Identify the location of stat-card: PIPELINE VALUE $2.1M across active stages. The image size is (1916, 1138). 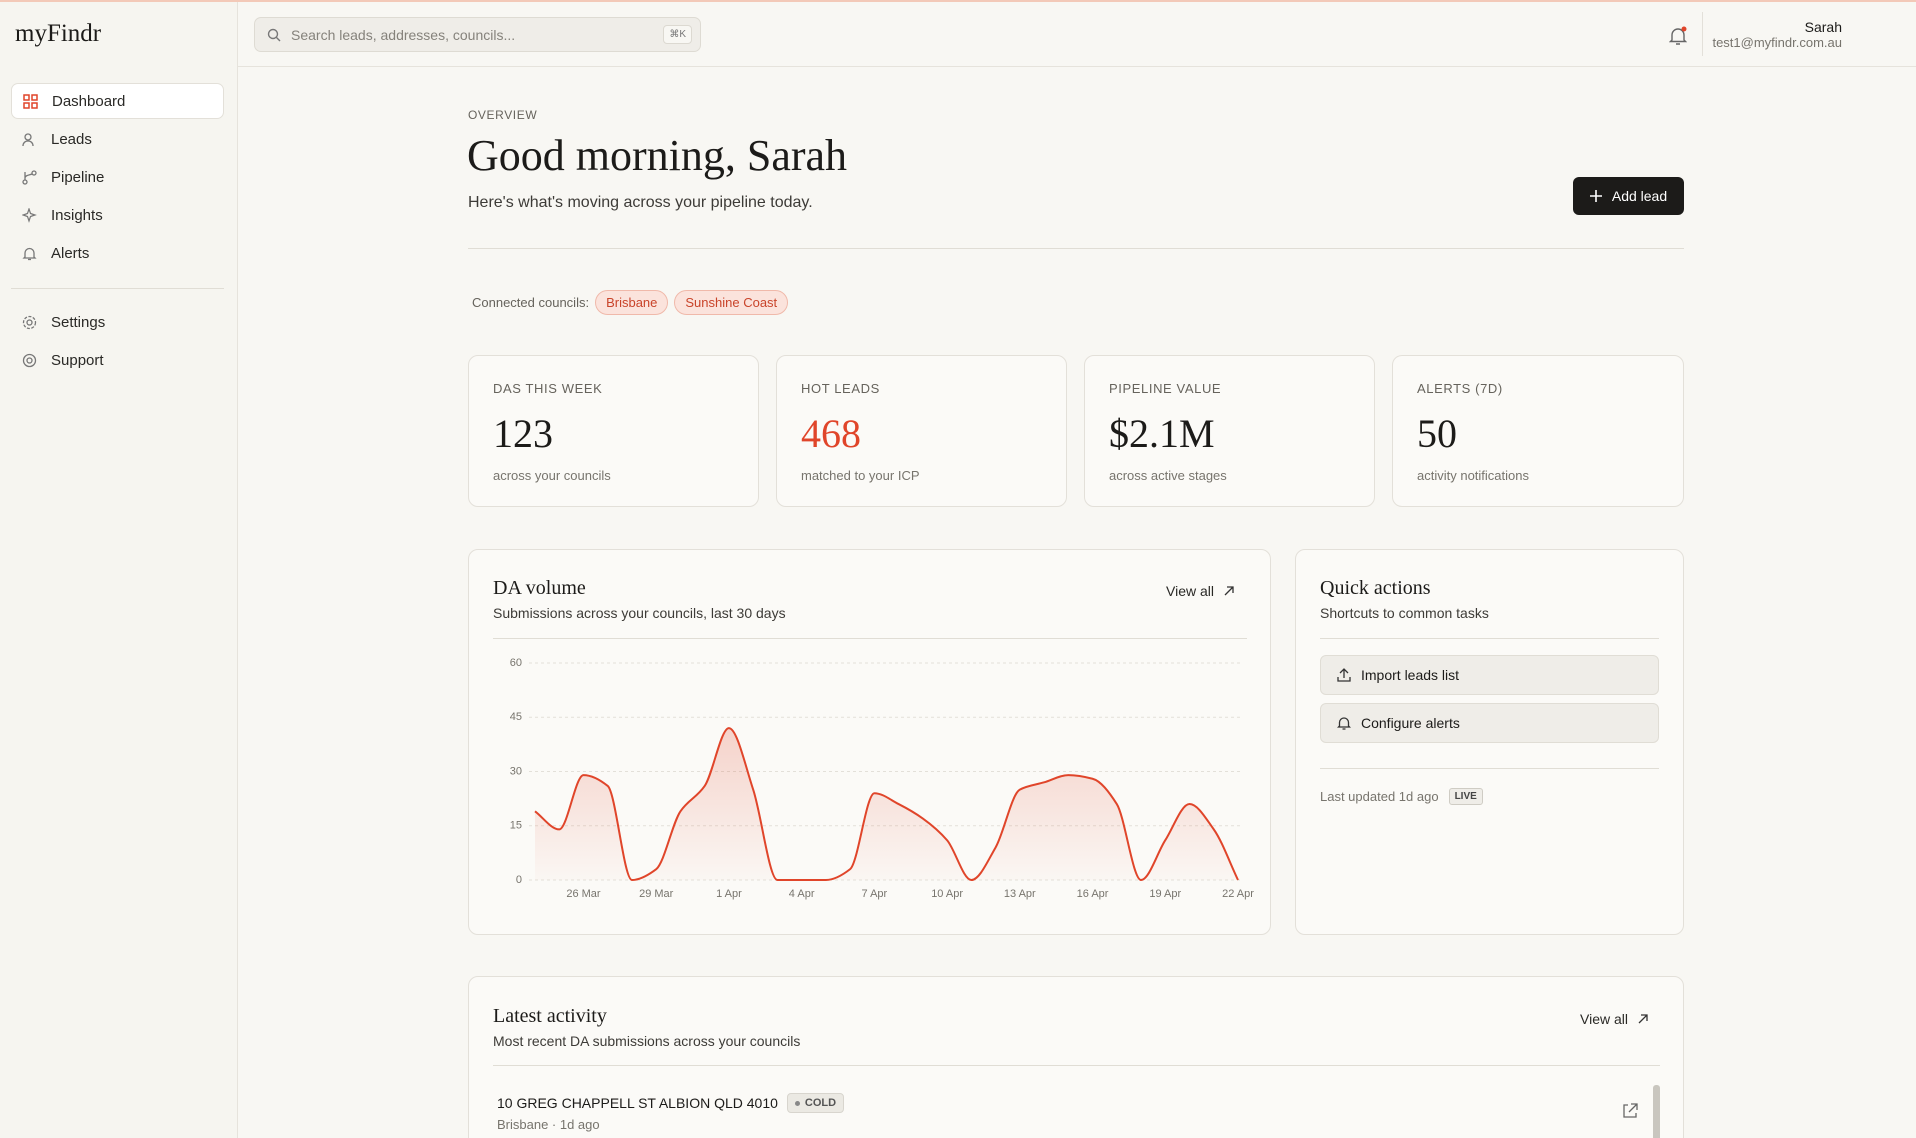
(1229, 431).